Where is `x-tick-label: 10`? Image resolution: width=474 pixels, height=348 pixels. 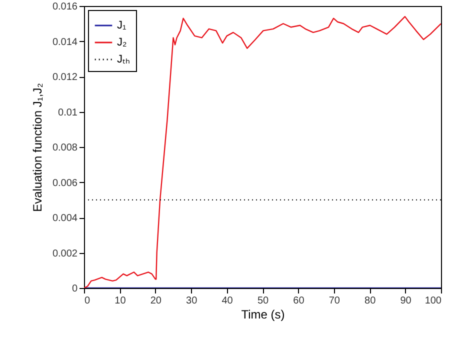
x-tick-label: 10 is located at coordinates (120, 301).